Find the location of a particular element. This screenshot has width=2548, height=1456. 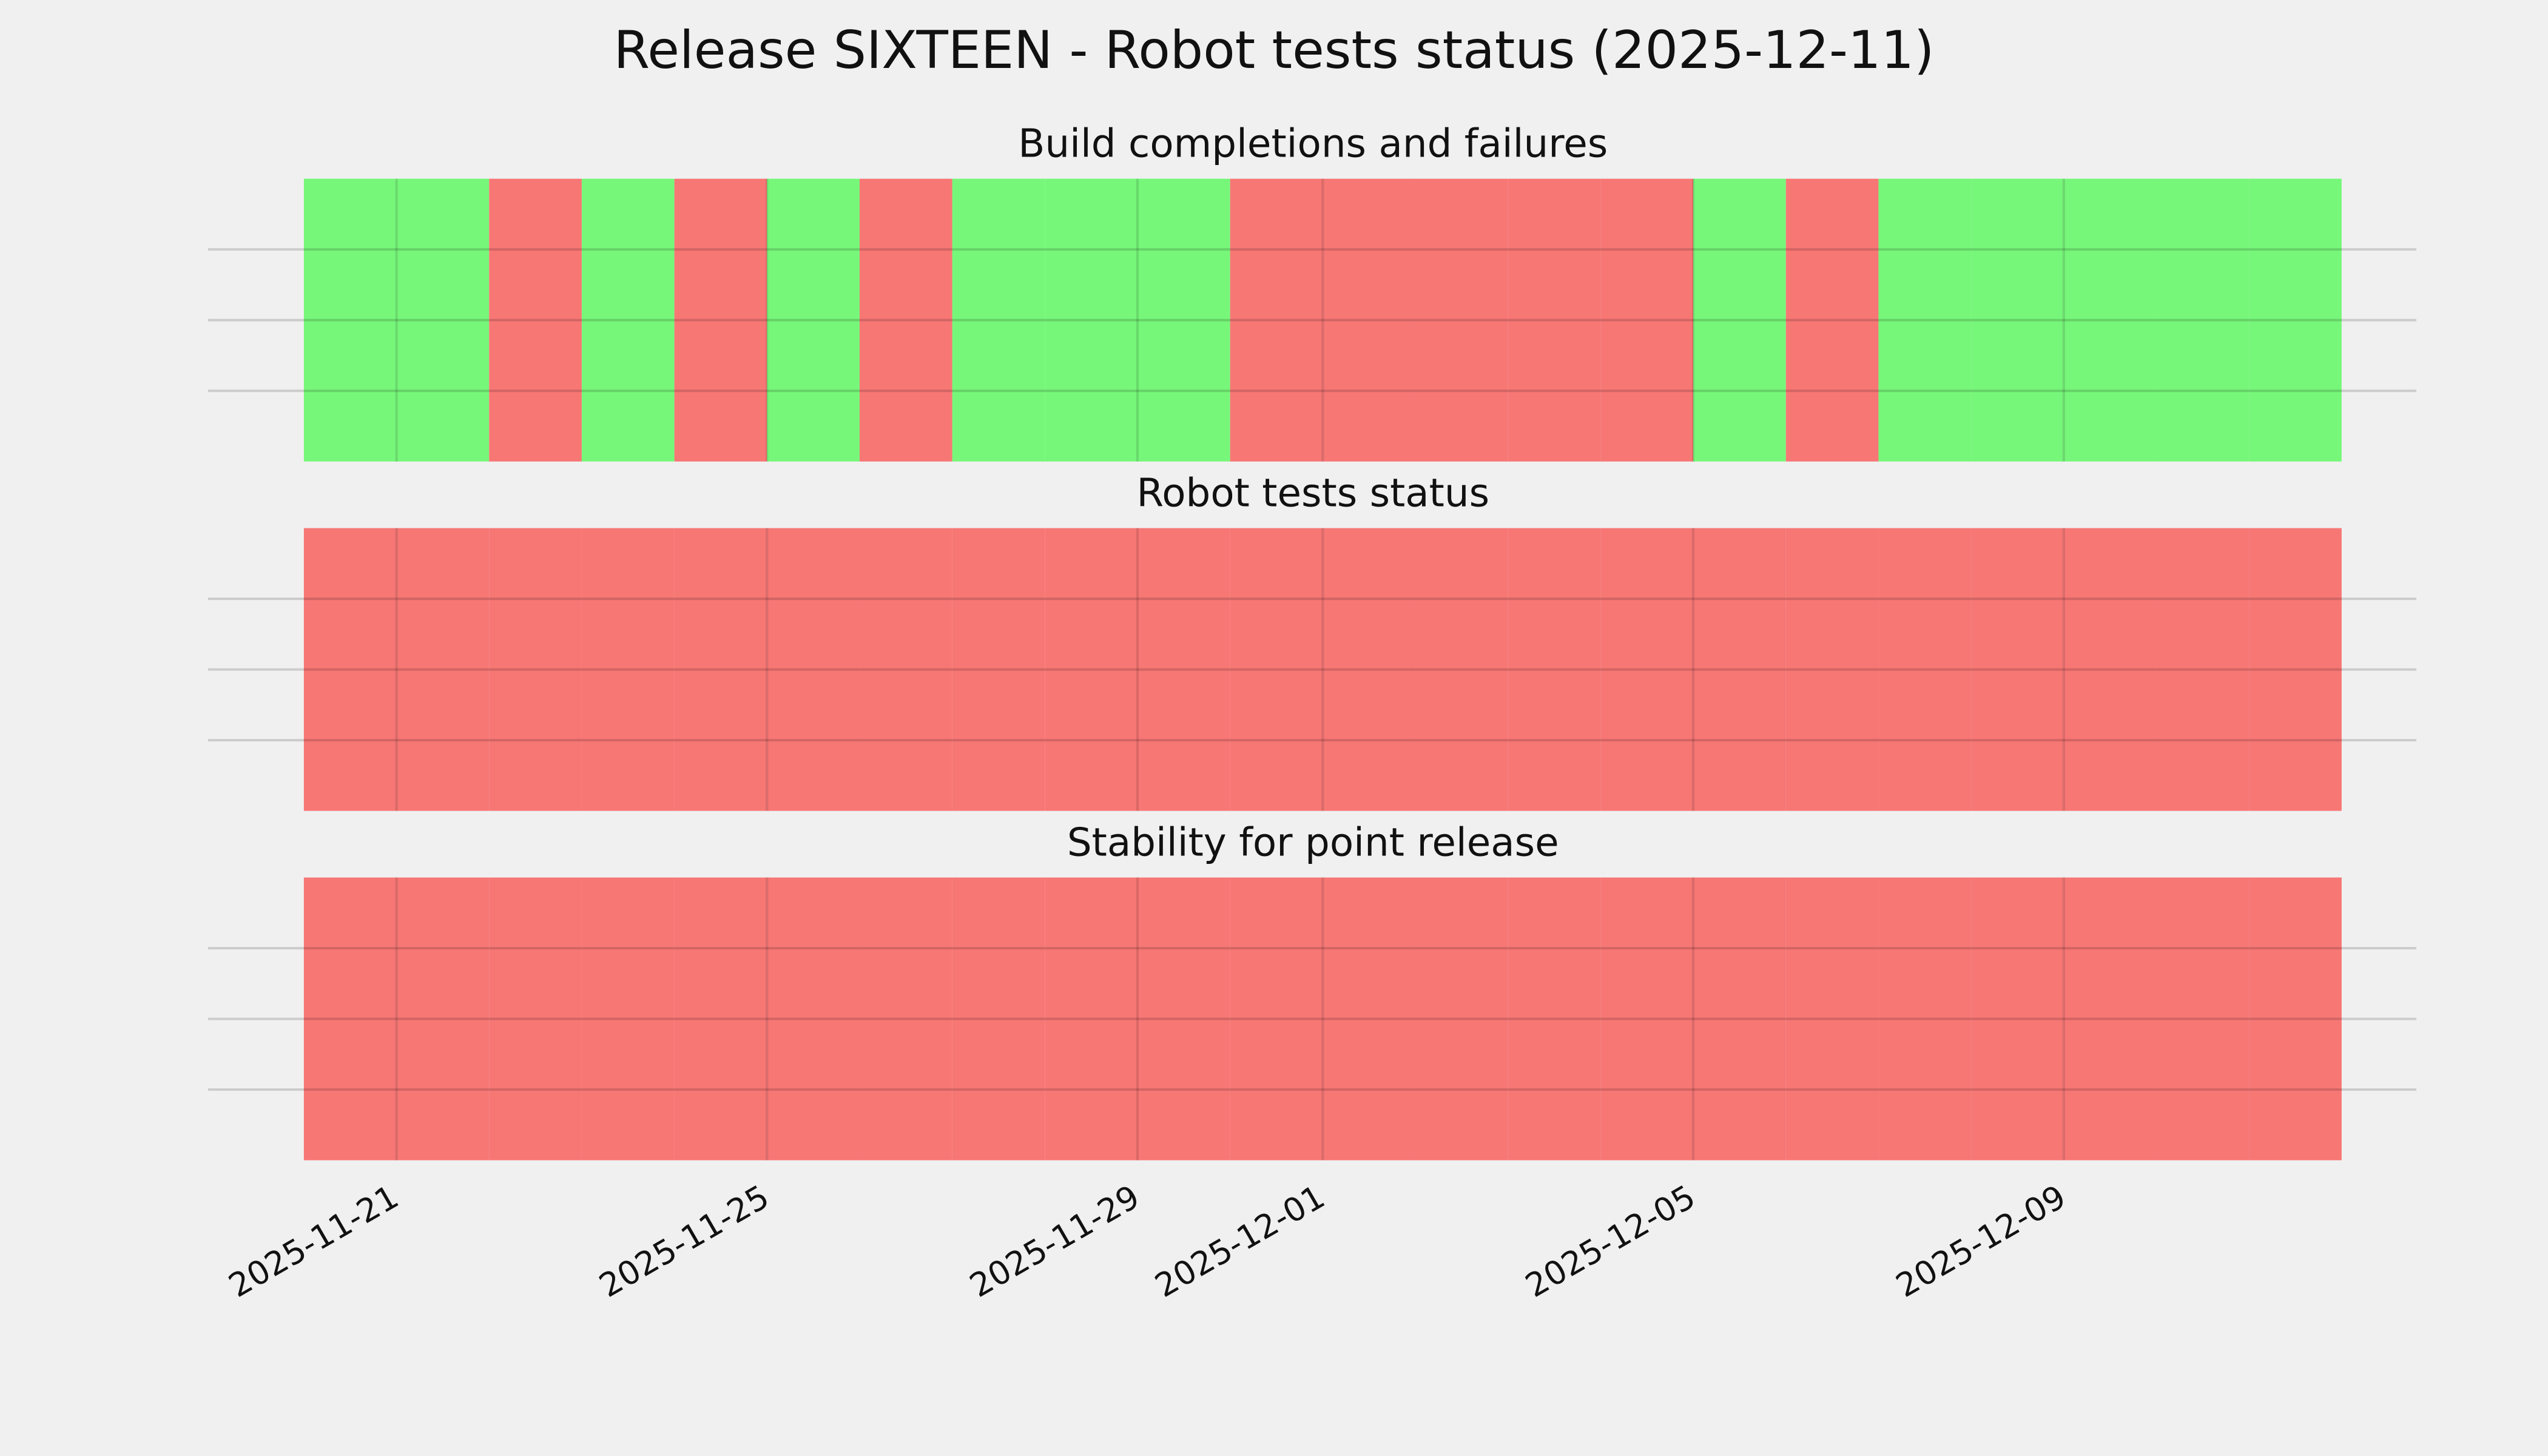

panel-title: Stability for point release is located at coordinates (1313, 842).